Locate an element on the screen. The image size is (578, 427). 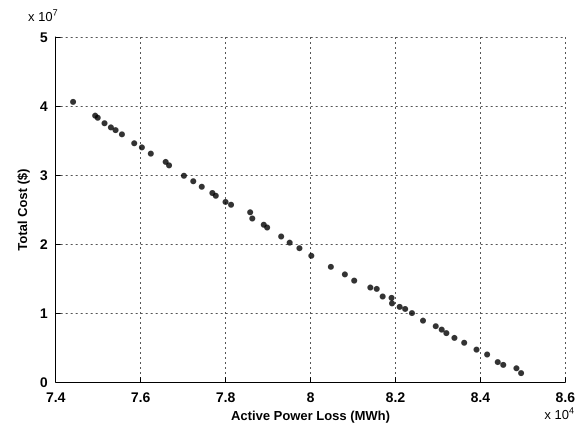
x-tick-label: 8.6 is located at coordinates (566, 397).